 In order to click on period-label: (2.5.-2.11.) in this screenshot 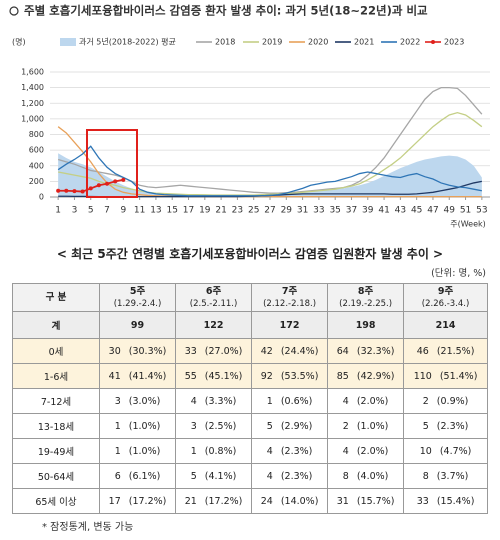, I will do `click(213, 303)`.